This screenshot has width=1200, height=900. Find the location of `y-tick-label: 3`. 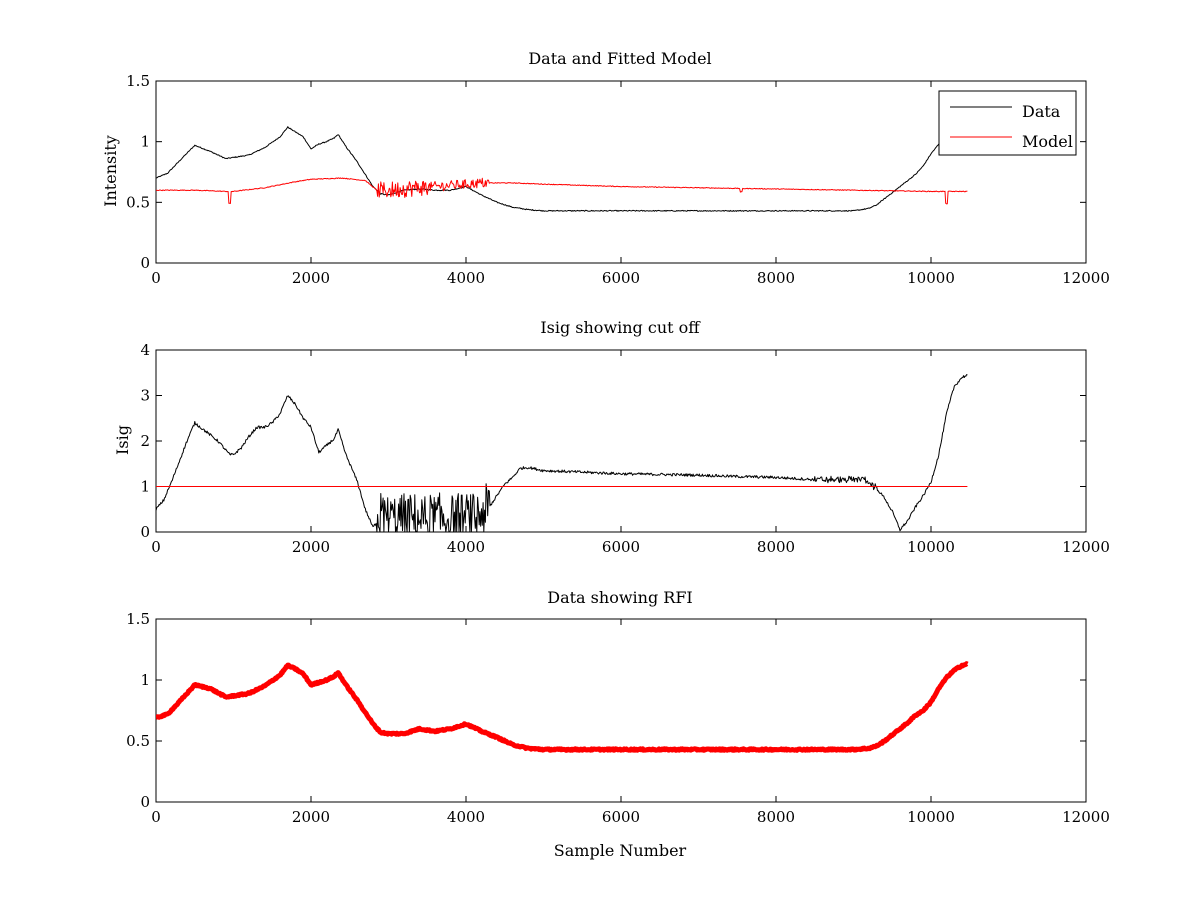

y-tick-label: 3 is located at coordinates (145, 396).